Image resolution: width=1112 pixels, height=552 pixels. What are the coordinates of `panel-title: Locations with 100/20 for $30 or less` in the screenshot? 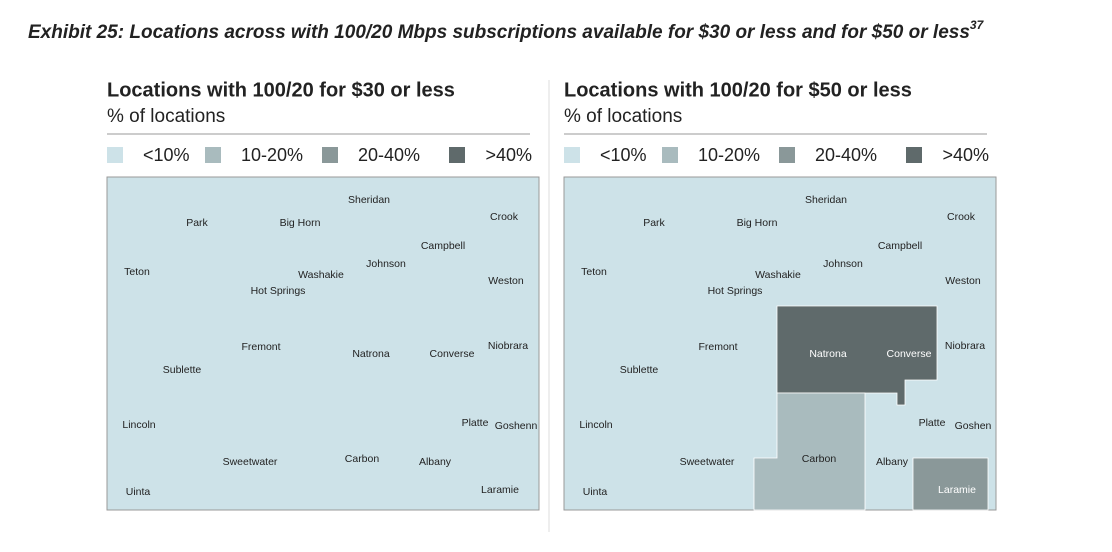 It's located at (281, 90).